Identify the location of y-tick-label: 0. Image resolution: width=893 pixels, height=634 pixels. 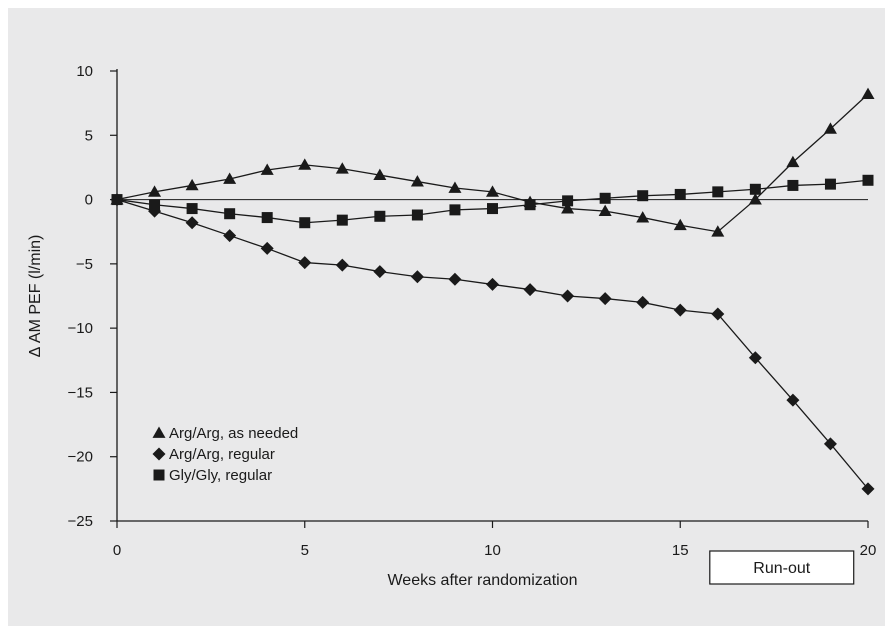
(89, 200).